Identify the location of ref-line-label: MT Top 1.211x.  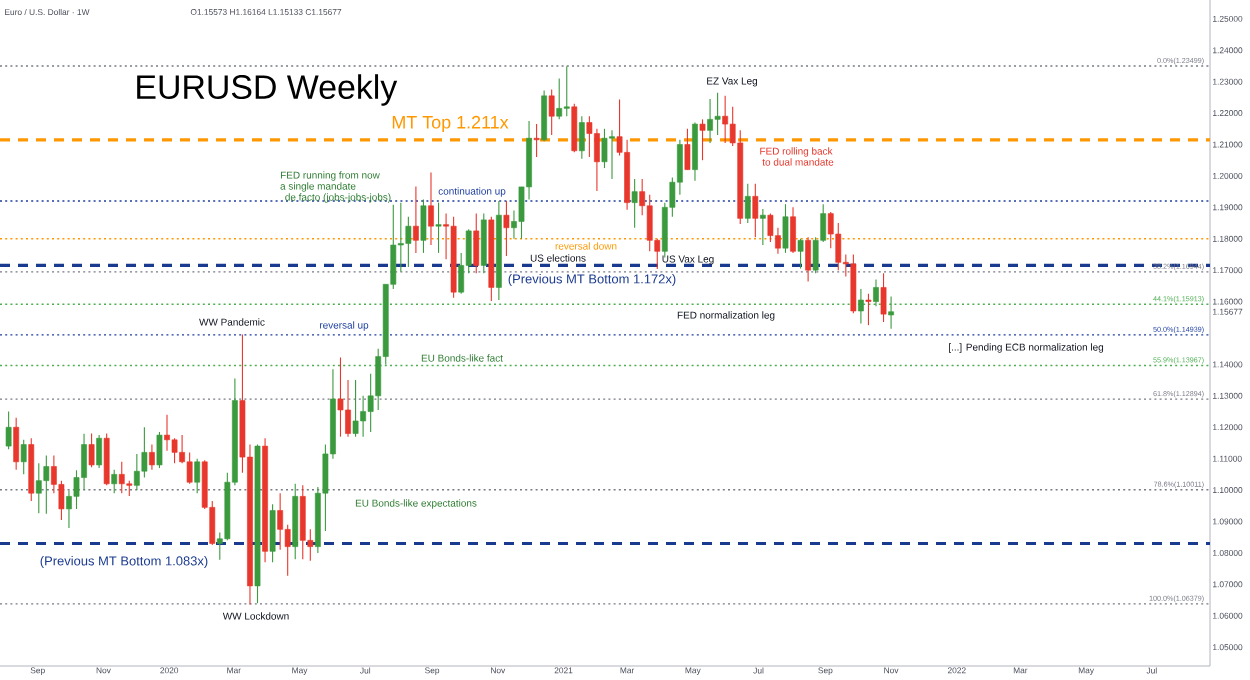
(450, 124).